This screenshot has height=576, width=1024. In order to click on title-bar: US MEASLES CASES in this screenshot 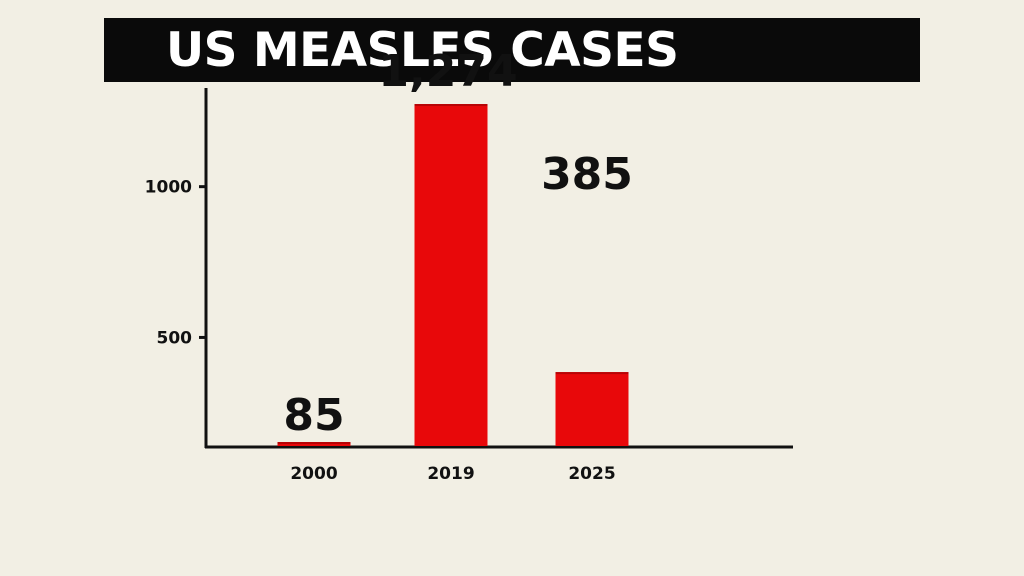, I will do `click(512, 50)`.